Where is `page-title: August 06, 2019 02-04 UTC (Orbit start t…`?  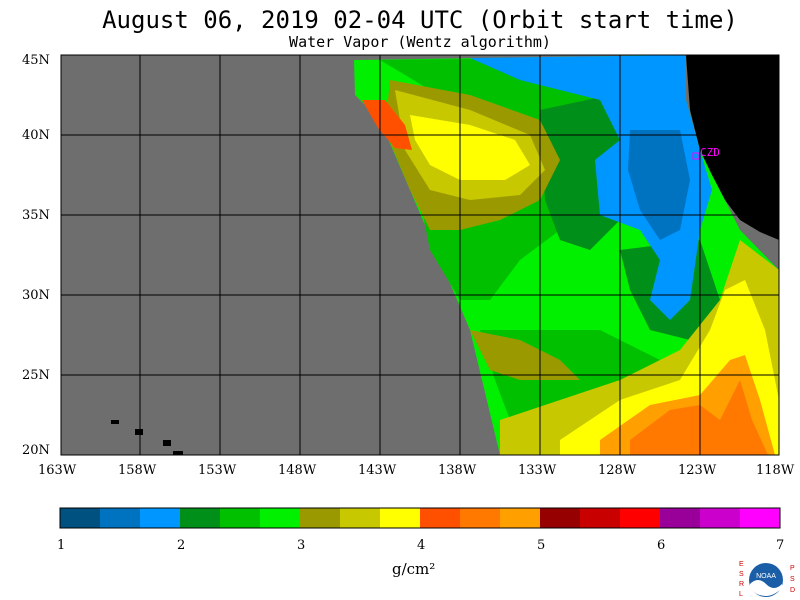 page-title: August 06, 2019 02-04 UTC (Orbit start t… is located at coordinates (420, 20).